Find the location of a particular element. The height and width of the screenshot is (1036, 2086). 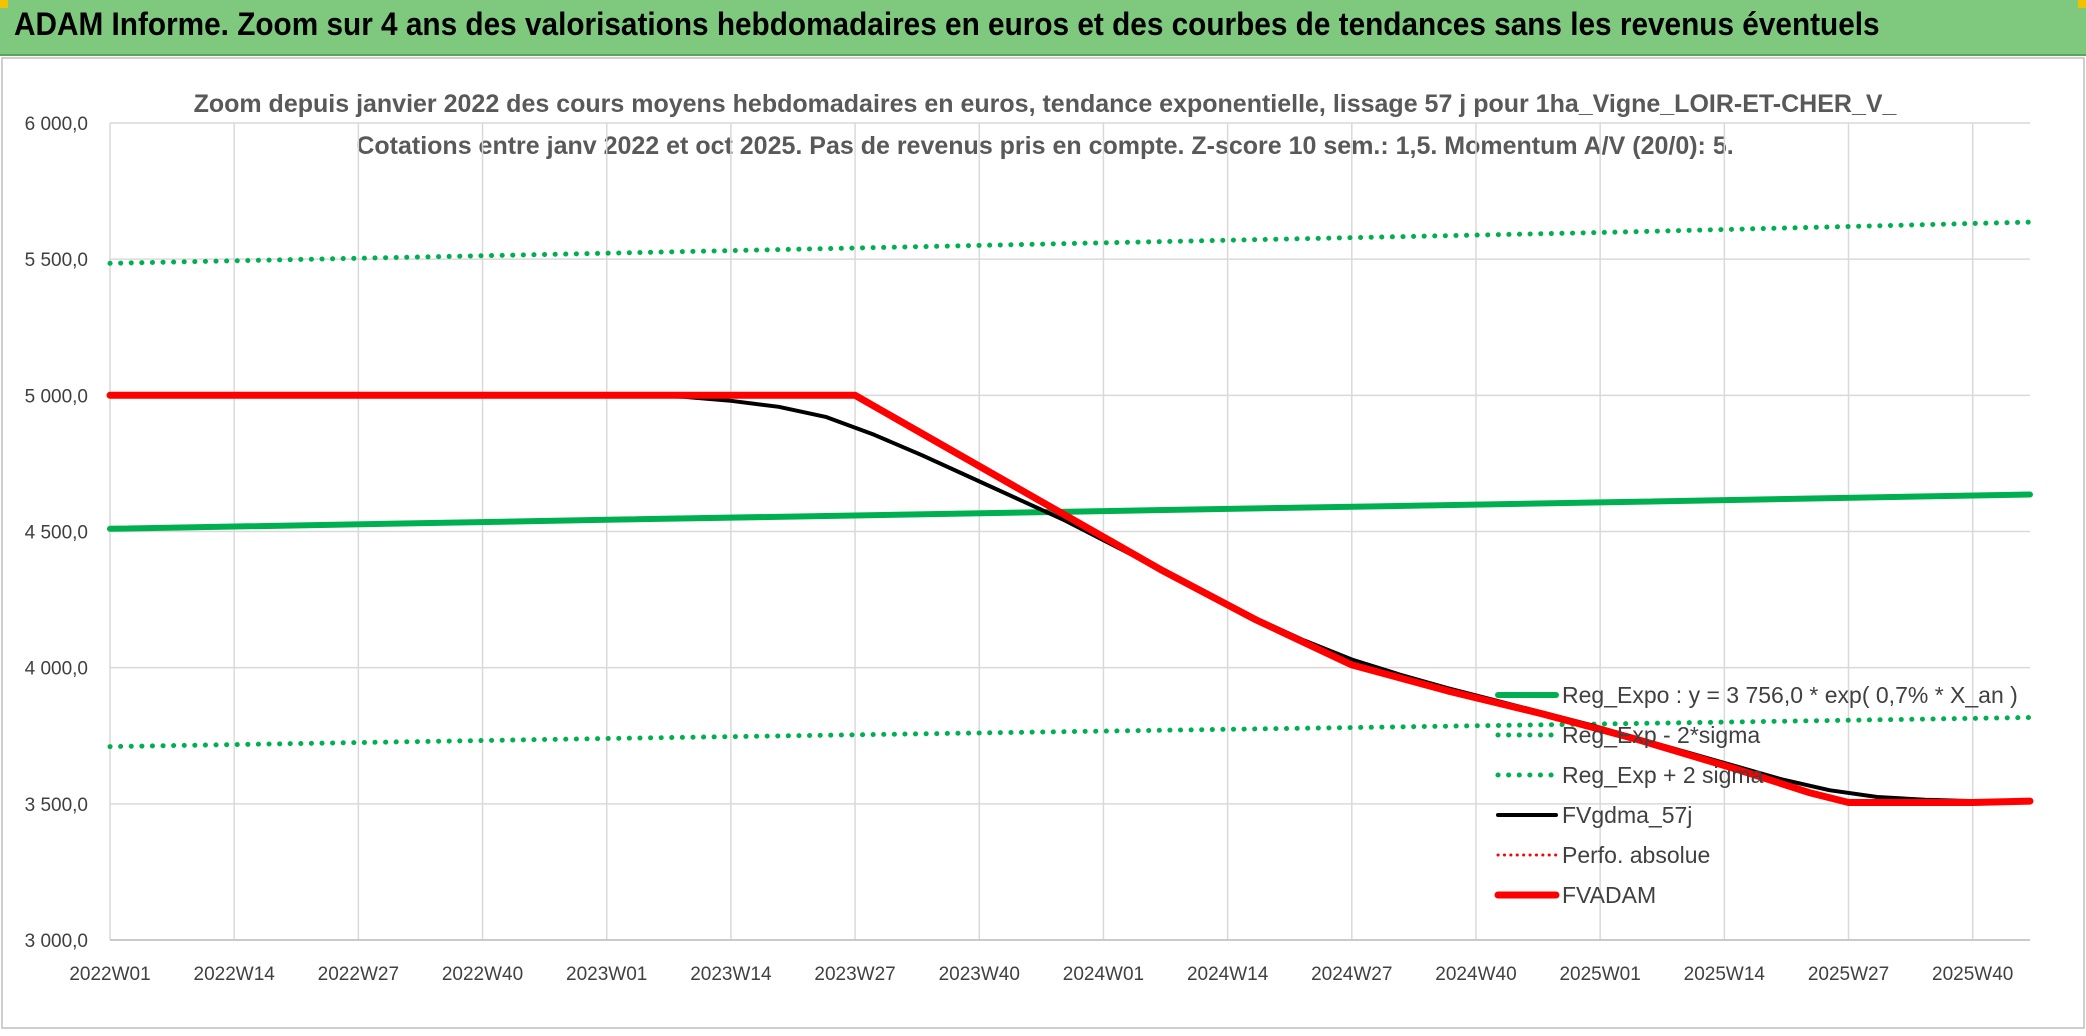

legend-label: FVgdma_57j is located at coordinates (1627, 815).